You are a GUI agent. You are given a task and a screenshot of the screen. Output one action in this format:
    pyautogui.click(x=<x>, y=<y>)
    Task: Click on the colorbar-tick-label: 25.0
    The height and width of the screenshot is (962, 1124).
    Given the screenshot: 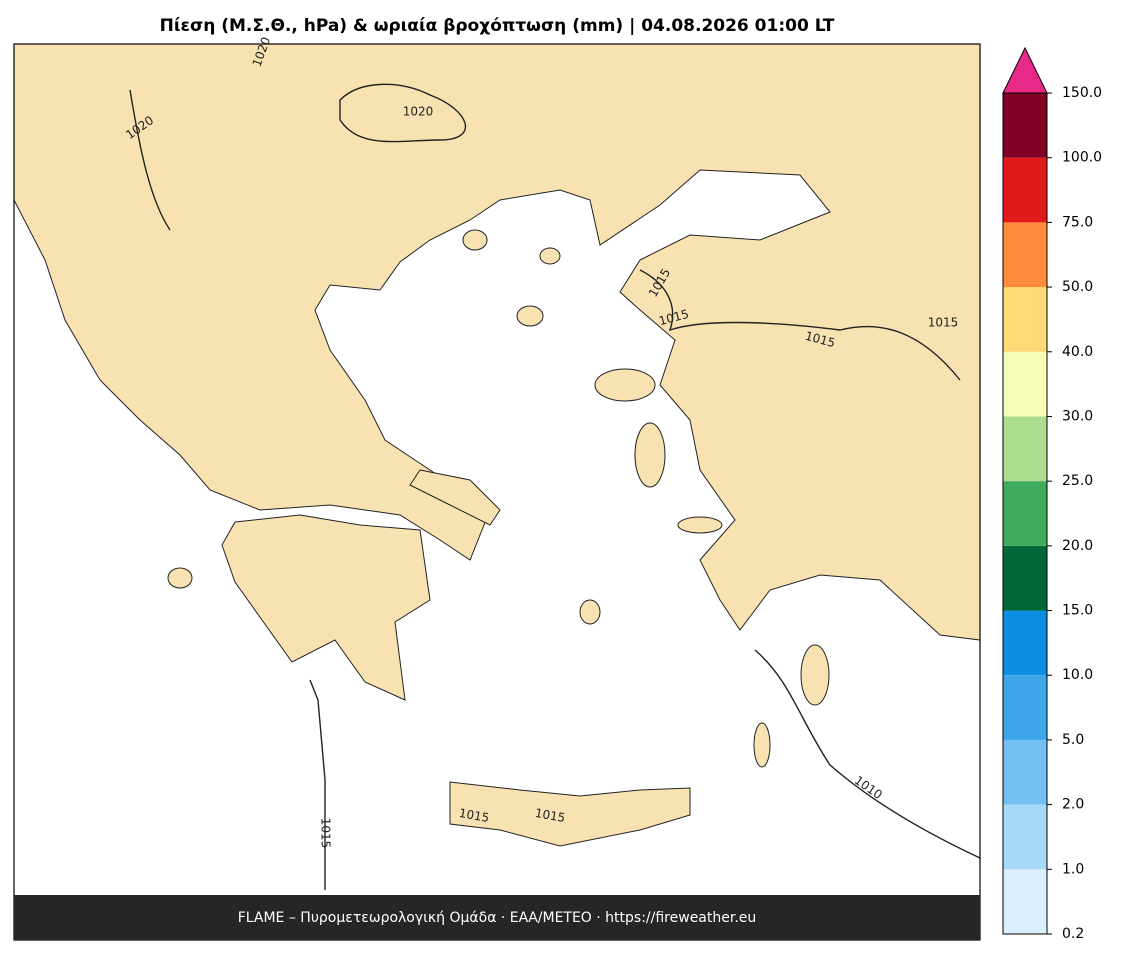 What is the action you would take?
    pyautogui.click(x=1077, y=481)
    